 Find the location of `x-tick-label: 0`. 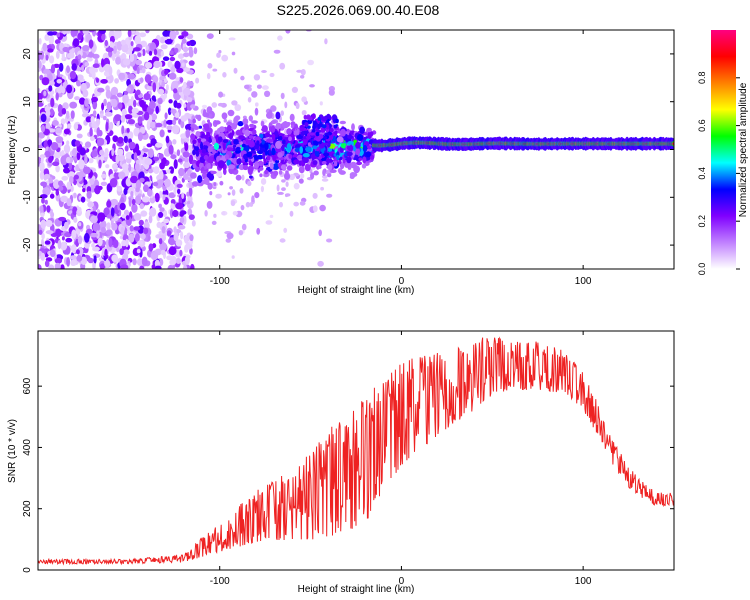

x-tick-label: 0 is located at coordinates (402, 581).